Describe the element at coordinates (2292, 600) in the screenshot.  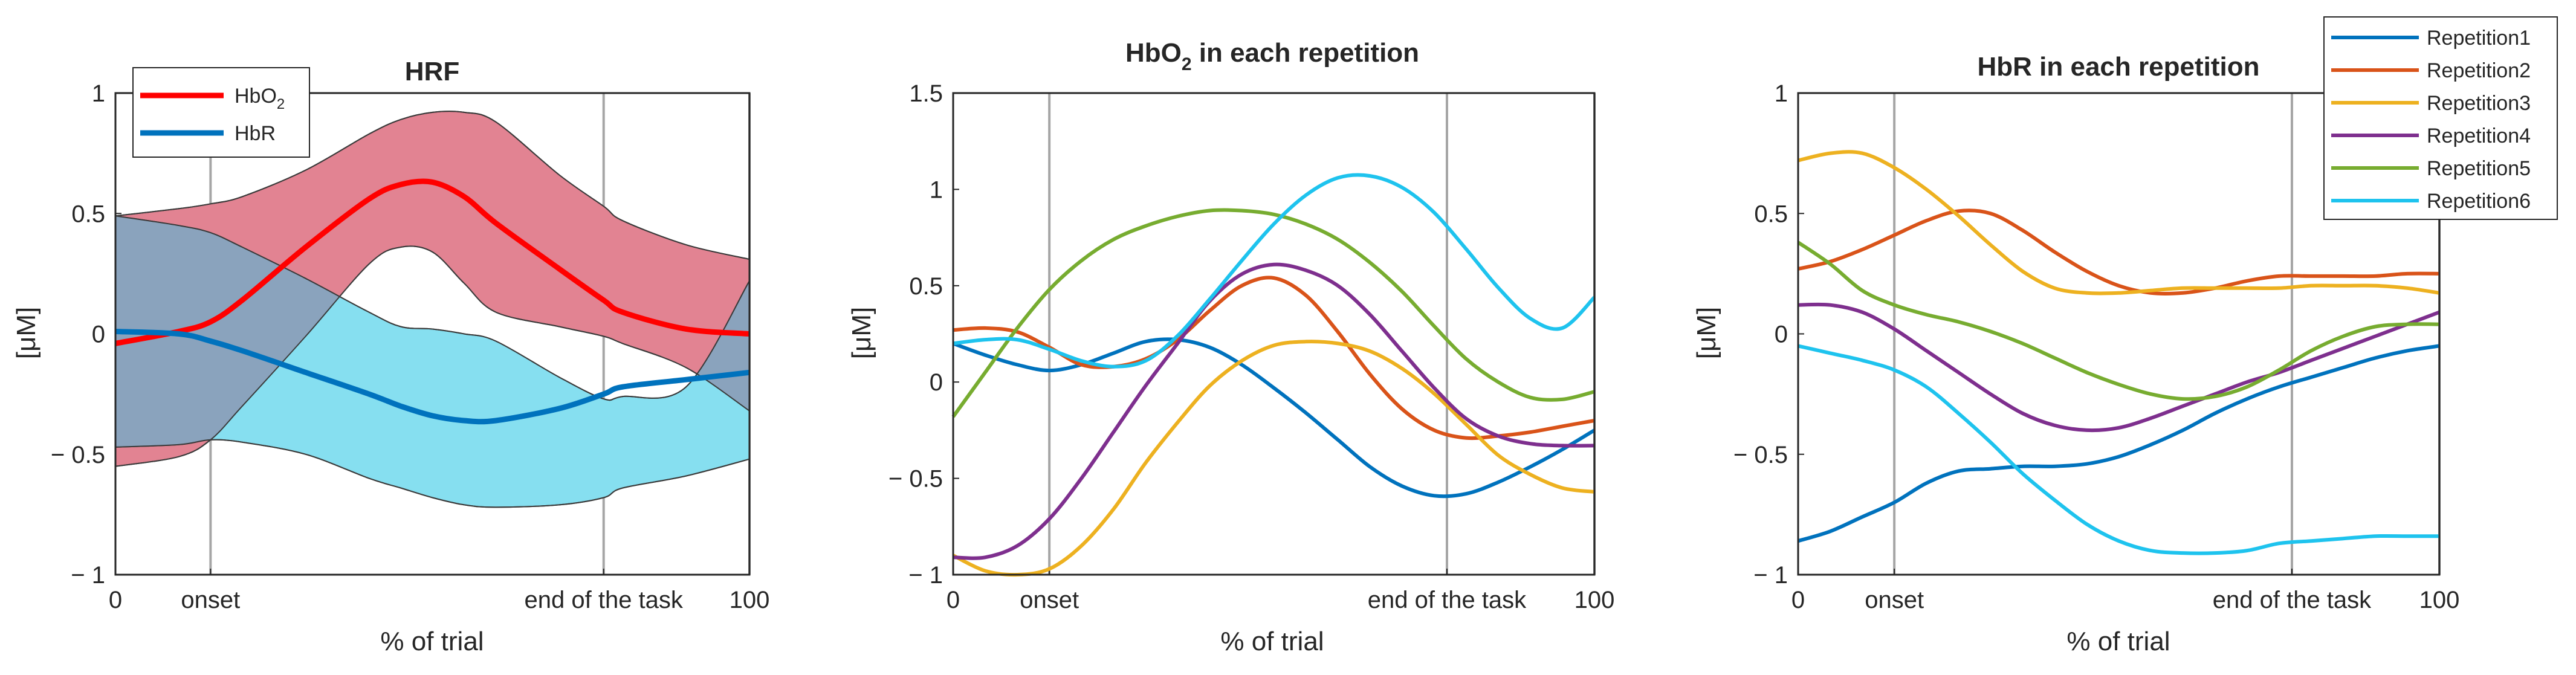
I see `hbr-rep-x-tick-label: end of the task` at that location.